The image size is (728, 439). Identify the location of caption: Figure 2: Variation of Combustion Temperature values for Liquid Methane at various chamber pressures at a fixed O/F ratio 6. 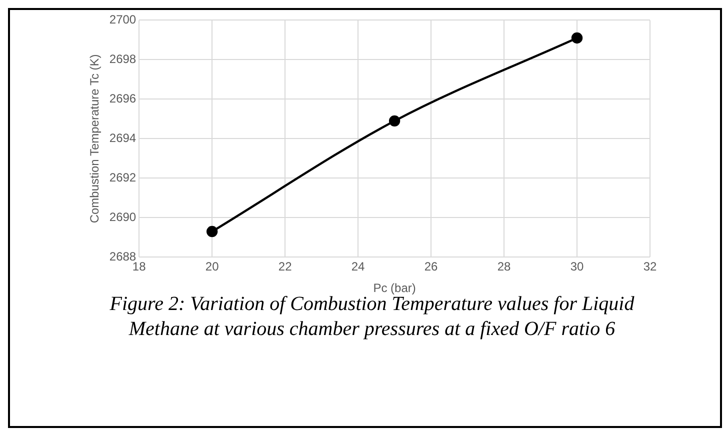
(372, 317).